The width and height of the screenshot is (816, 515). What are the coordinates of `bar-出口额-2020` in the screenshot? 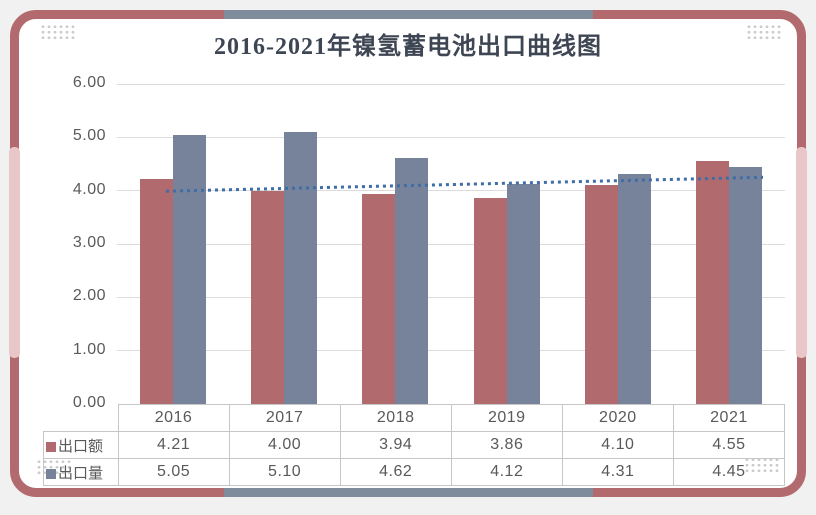 It's located at (601, 294).